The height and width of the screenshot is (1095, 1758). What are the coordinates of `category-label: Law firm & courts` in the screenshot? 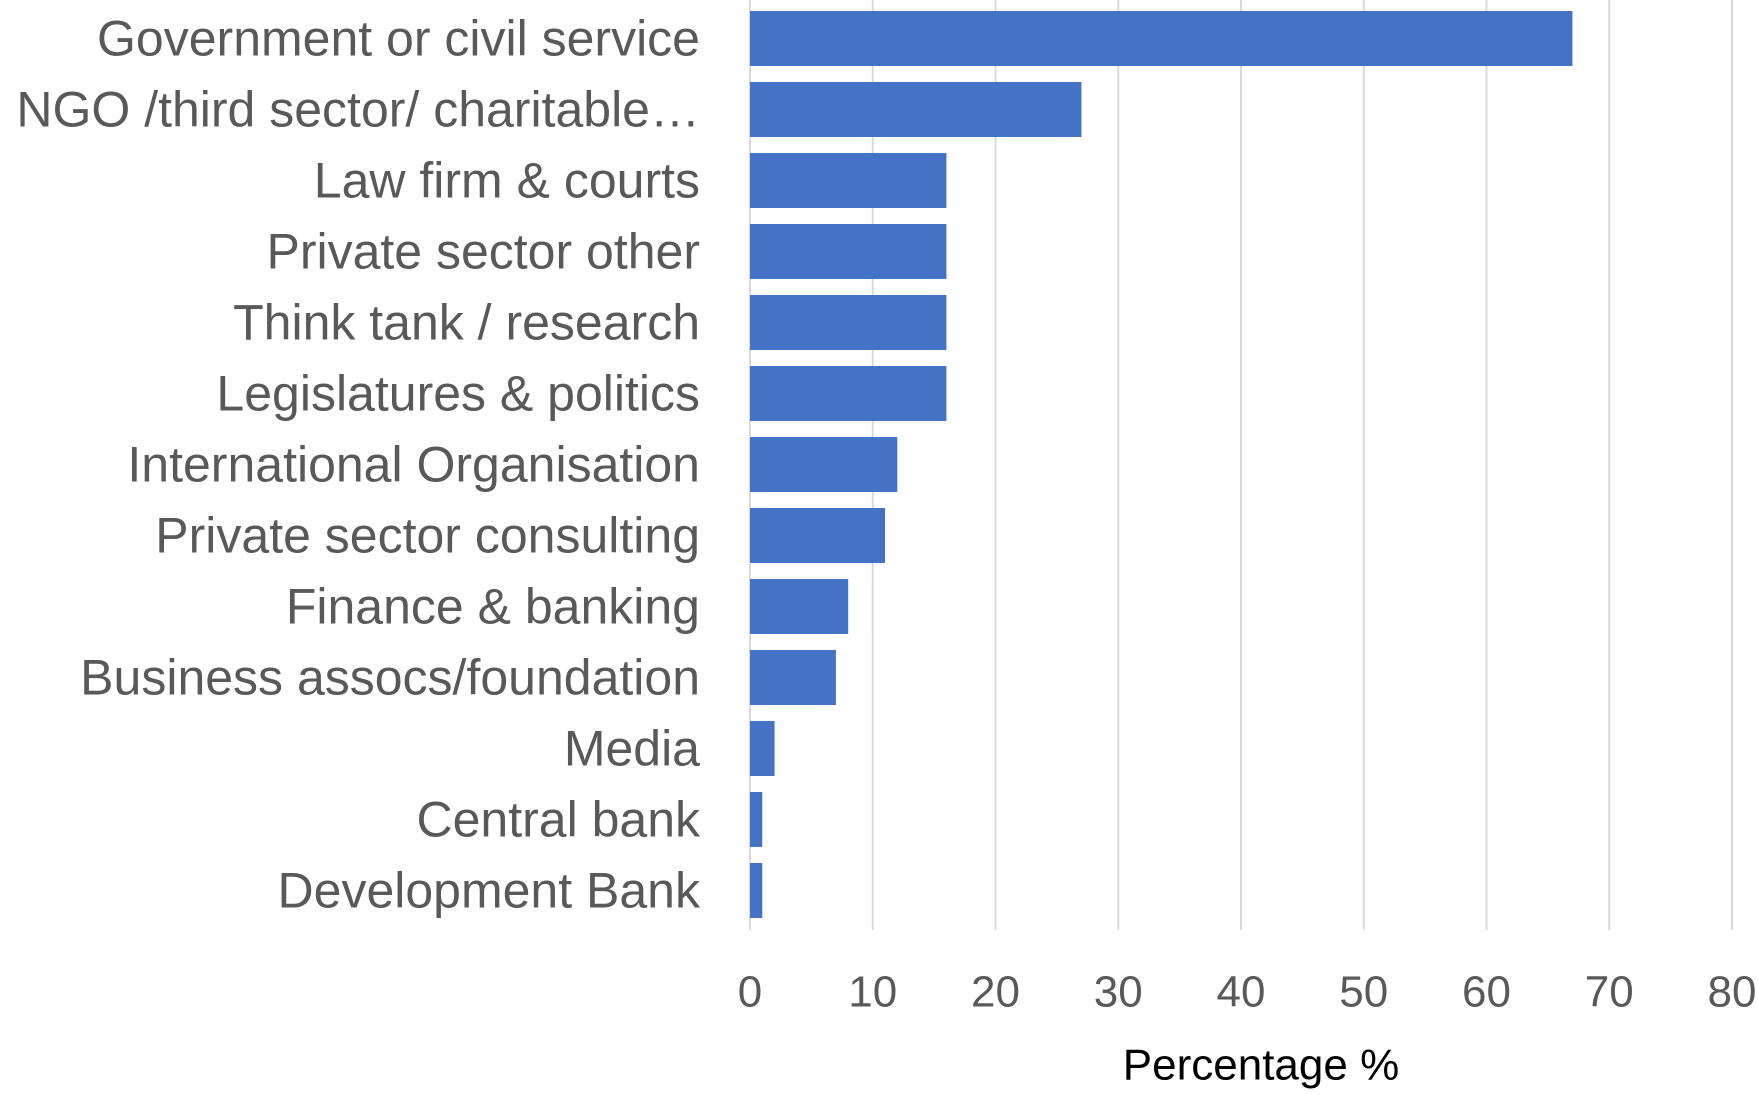 It's located at (507, 181).